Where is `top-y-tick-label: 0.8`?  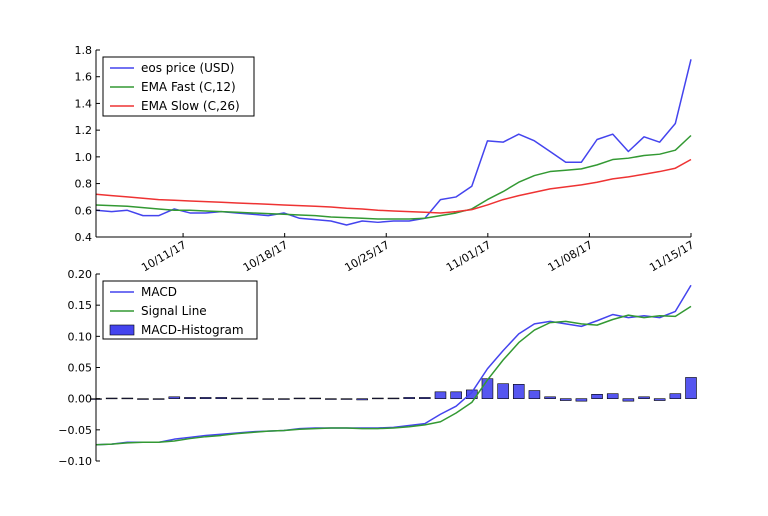
top-y-tick-label: 0.8 is located at coordinates (84, 184).